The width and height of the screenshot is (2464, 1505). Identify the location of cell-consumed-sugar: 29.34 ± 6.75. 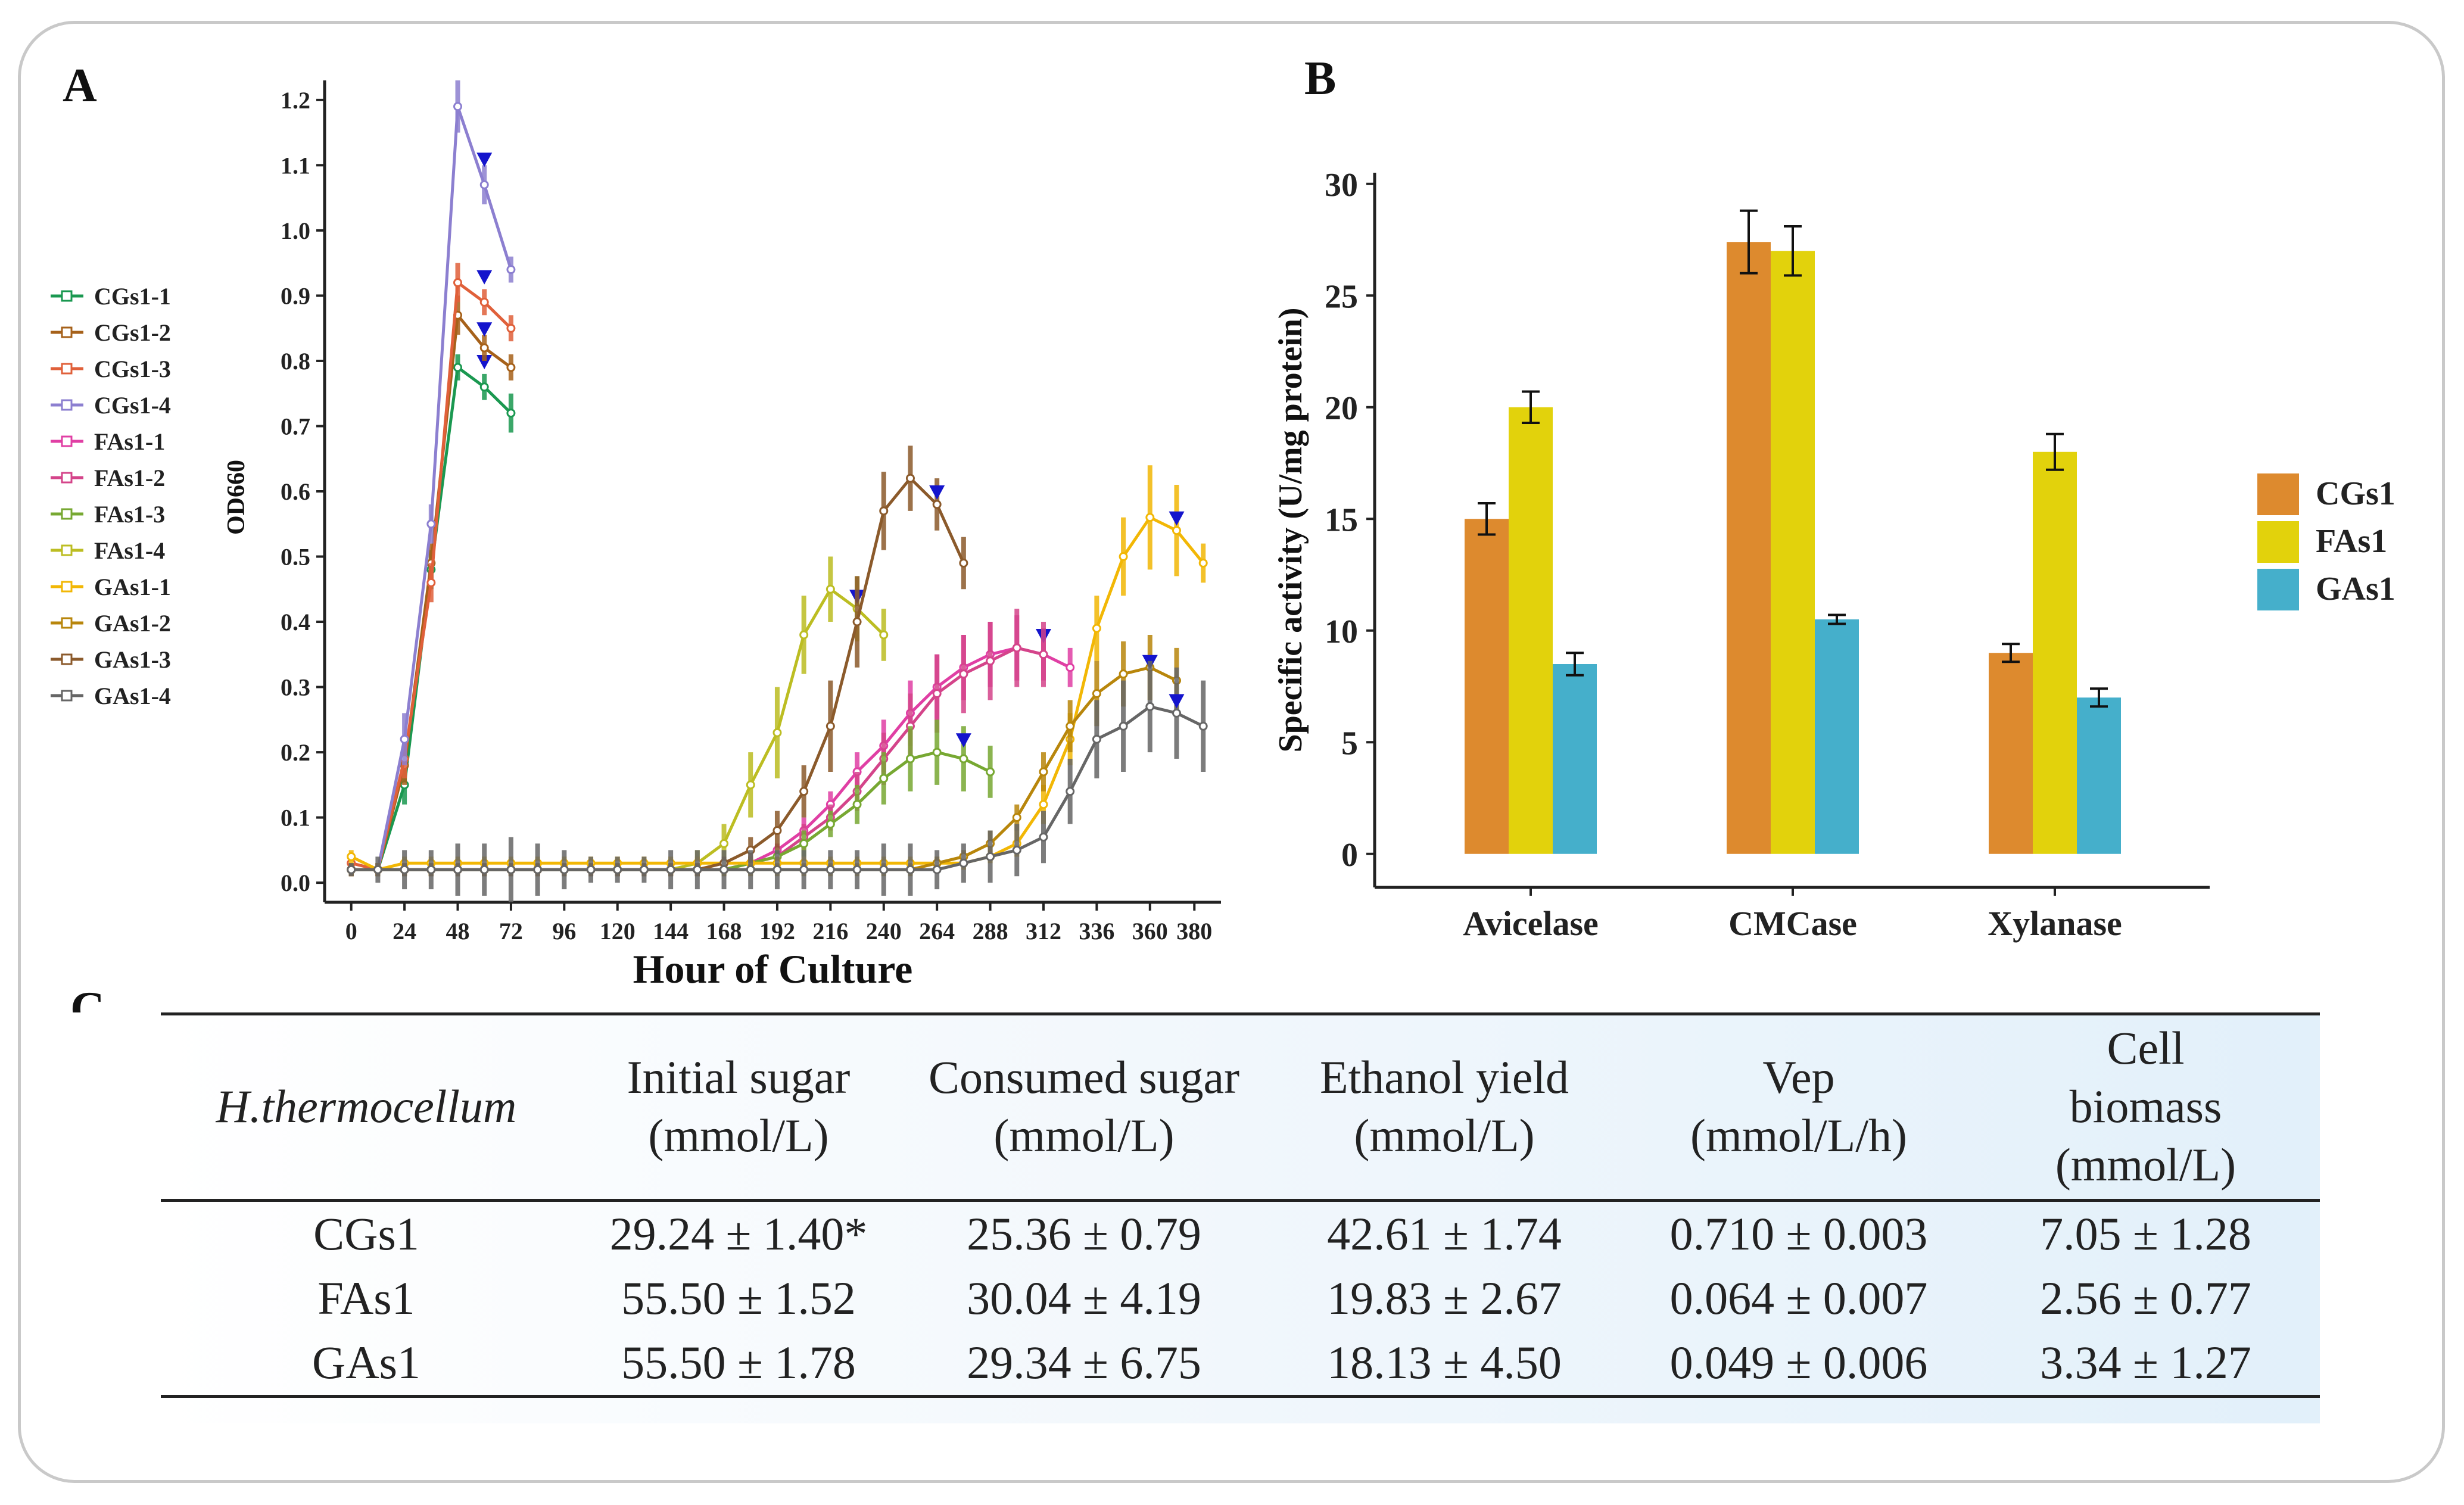
(1084, 1362).